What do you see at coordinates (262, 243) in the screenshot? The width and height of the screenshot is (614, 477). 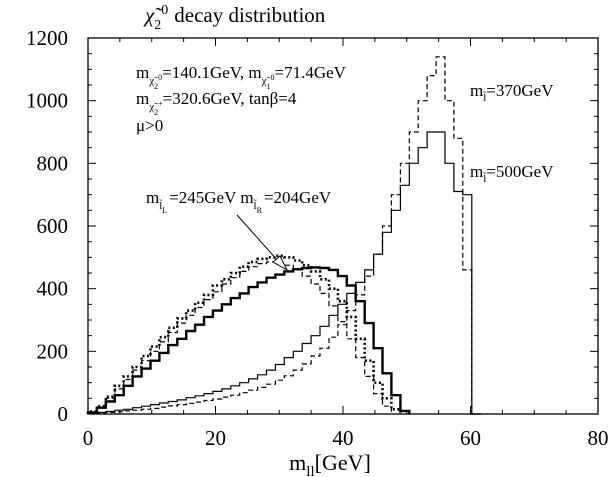 I see `annotation-arrow` at bounding box center [262, 243].